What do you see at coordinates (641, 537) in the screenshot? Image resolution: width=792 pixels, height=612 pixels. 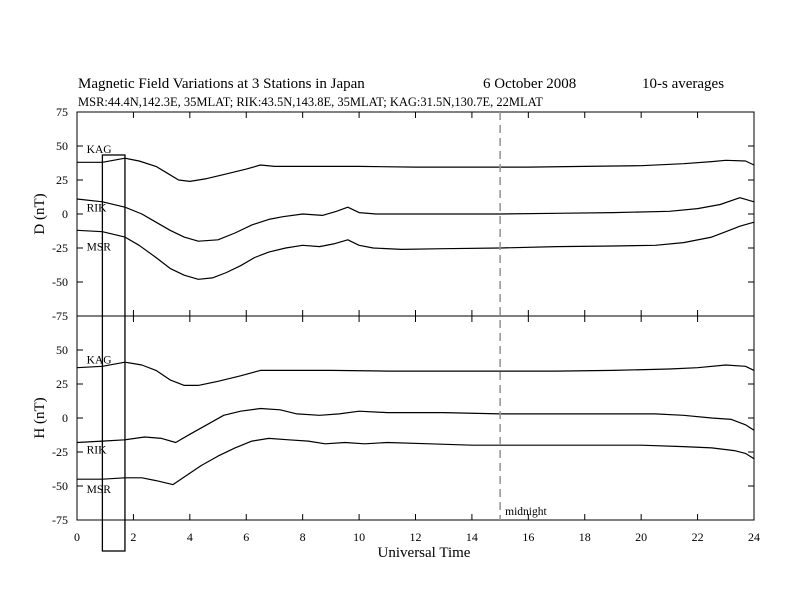 I see `x-tick-label: 20` at bounding box center [641, 537].